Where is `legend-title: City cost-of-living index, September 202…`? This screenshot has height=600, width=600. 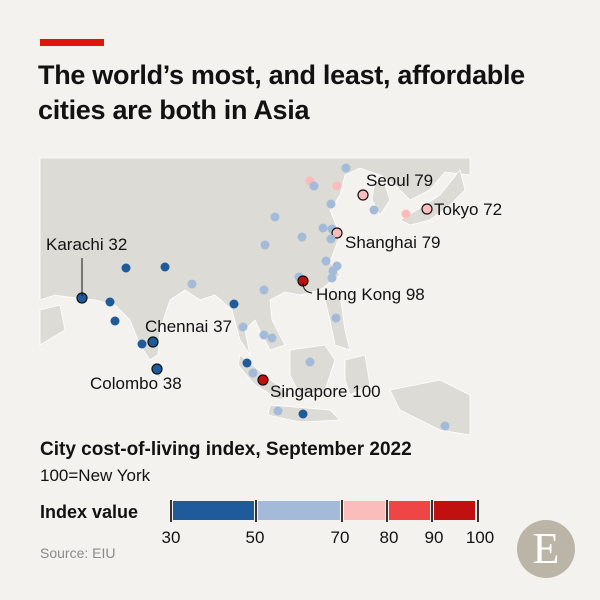 legend-title: City cost-of-living index, September 202… is located at coordinates (226, 449).